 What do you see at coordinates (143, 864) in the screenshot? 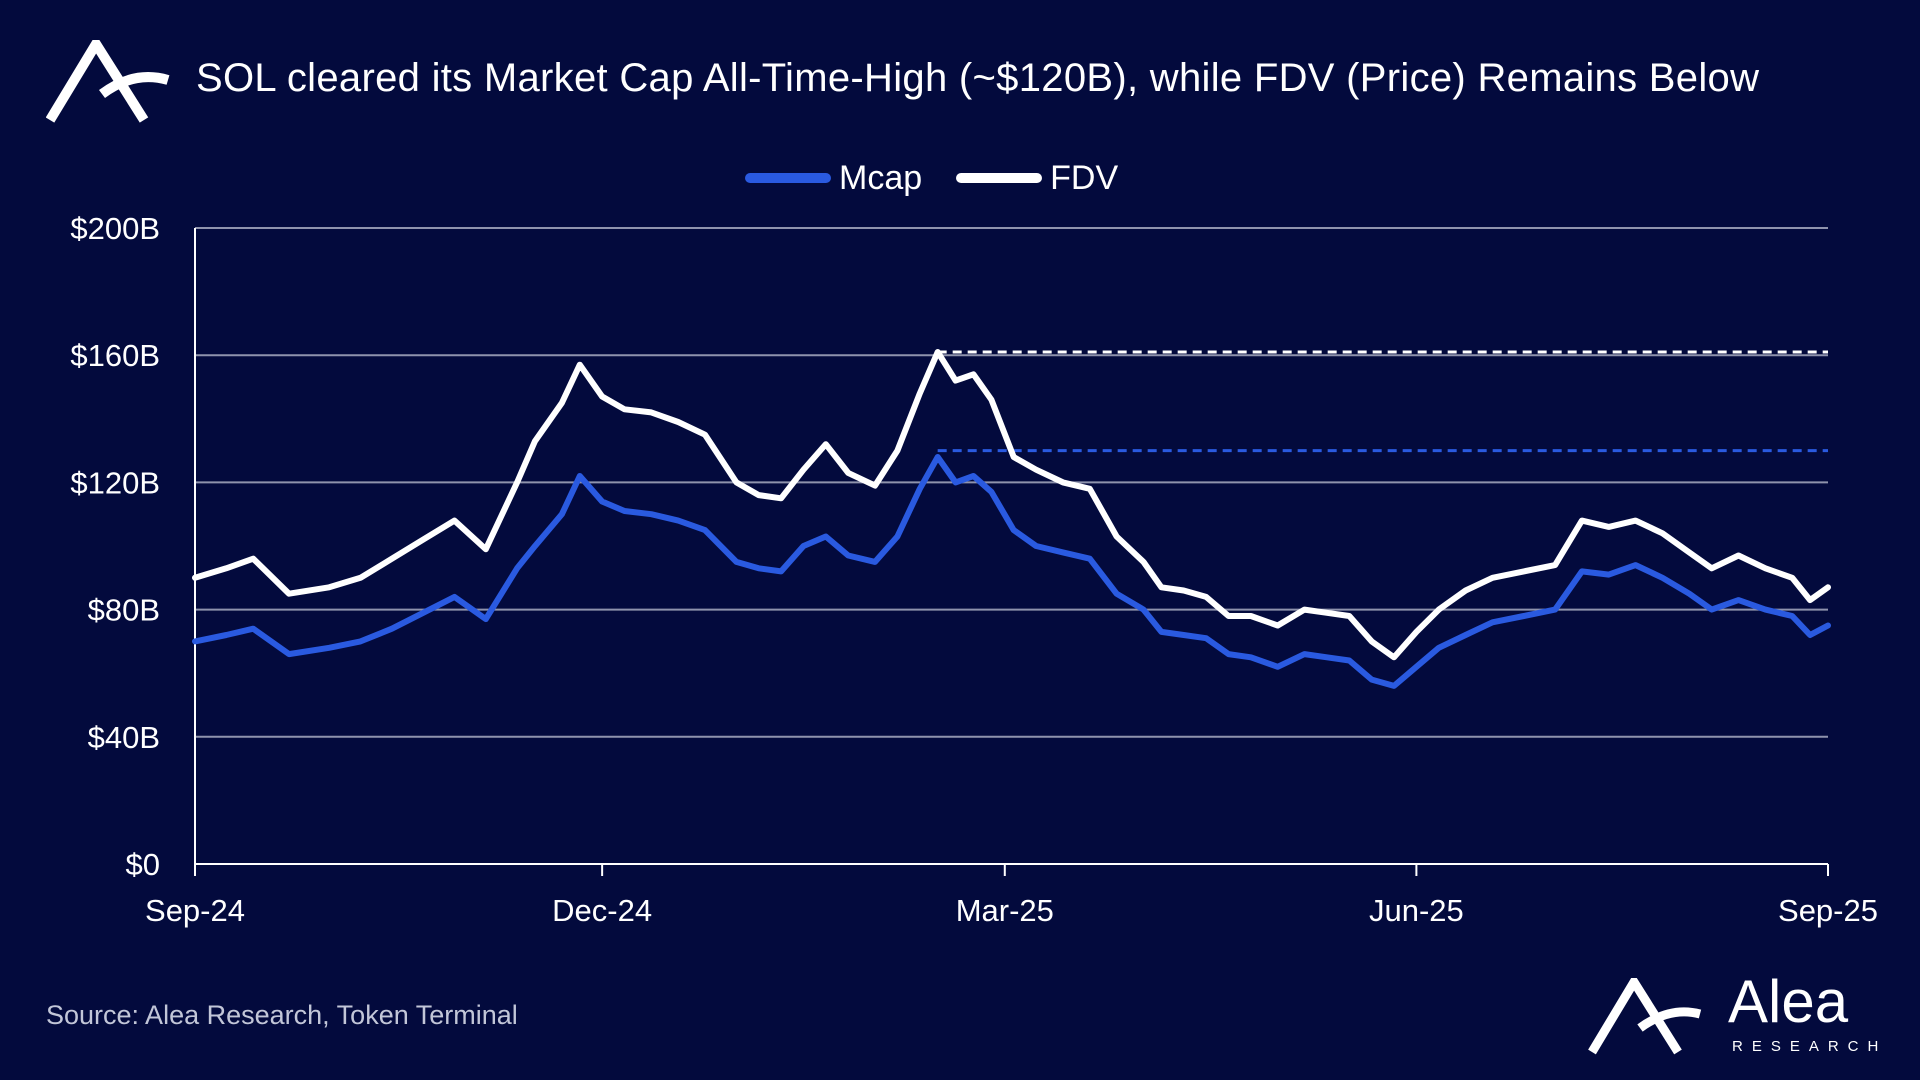
I see `y-tick-label: $0` at bounding box center [143, 864].